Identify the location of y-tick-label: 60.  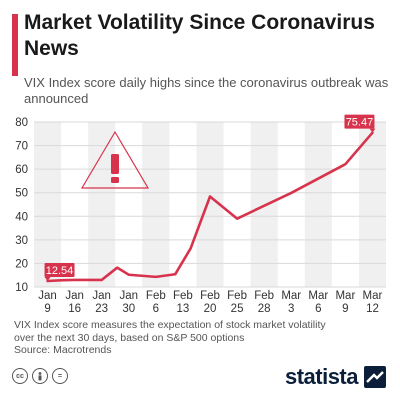
(21, 170).